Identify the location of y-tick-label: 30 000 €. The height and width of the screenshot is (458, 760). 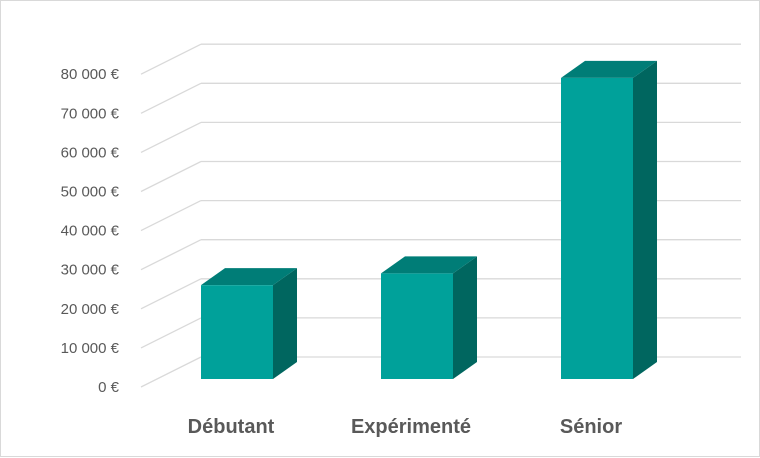
(90, 270).